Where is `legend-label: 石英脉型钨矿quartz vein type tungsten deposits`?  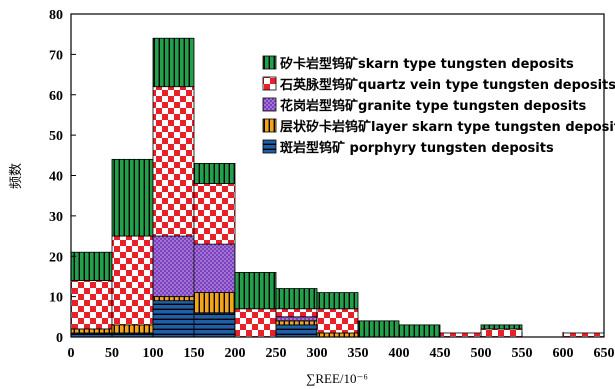
legend-label: 石英脉型钨矿quartz vein type tungsten deposits is located at coordinates (447, 85).